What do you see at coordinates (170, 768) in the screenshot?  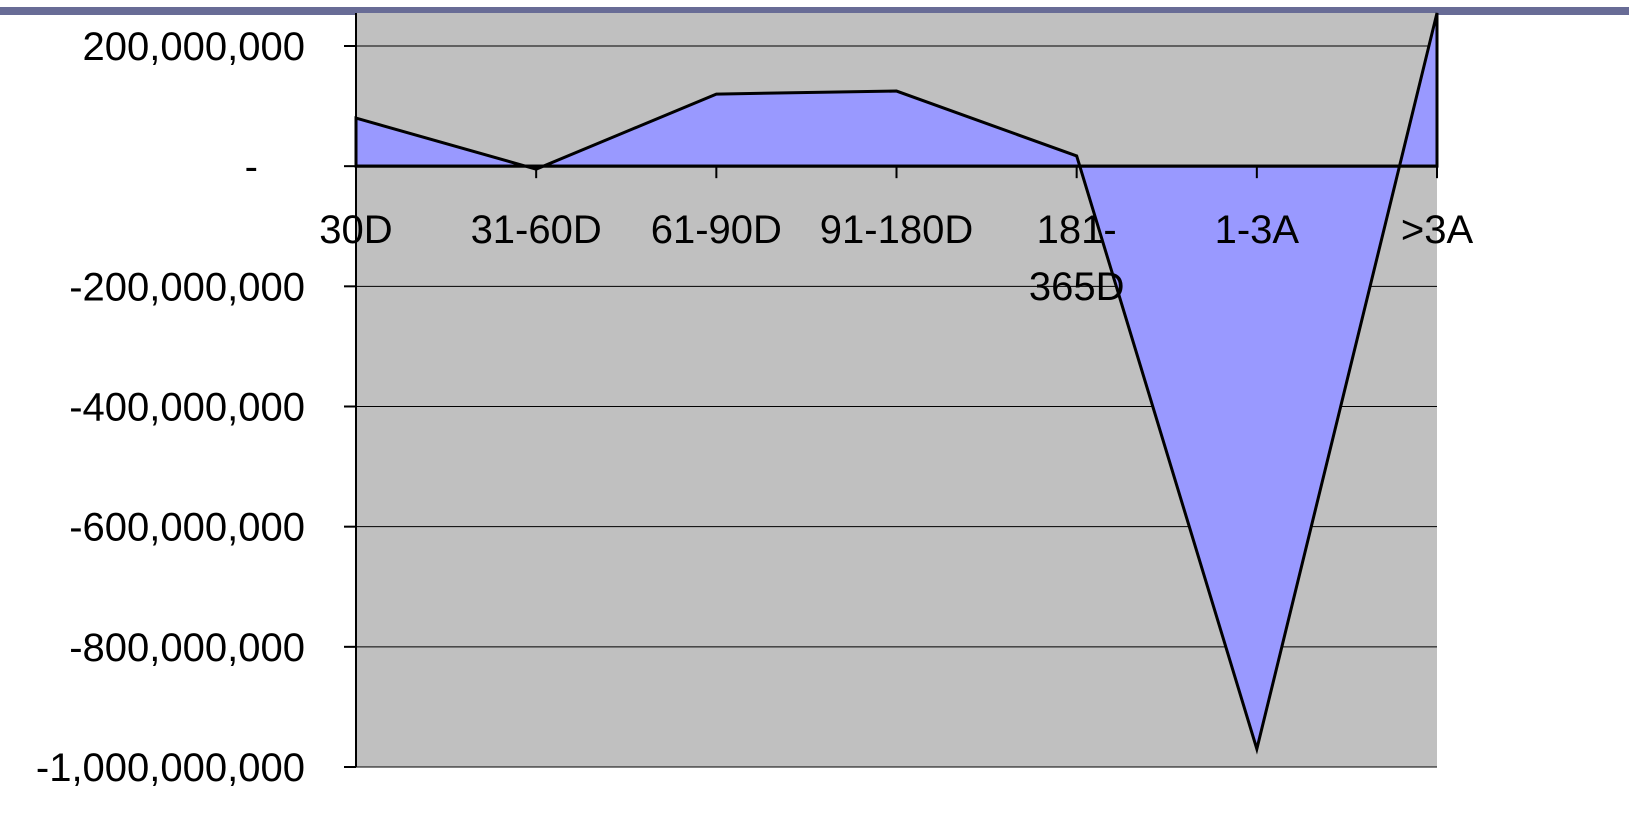 I see `y-tick-label: -1,000,000,000` at bounding box center [170, 768].